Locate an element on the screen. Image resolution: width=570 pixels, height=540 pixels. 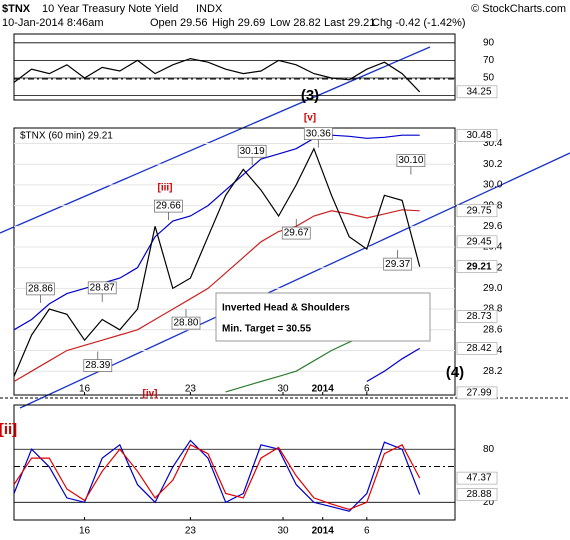
price-label: 30.19 is located at coordinates (252, 151).